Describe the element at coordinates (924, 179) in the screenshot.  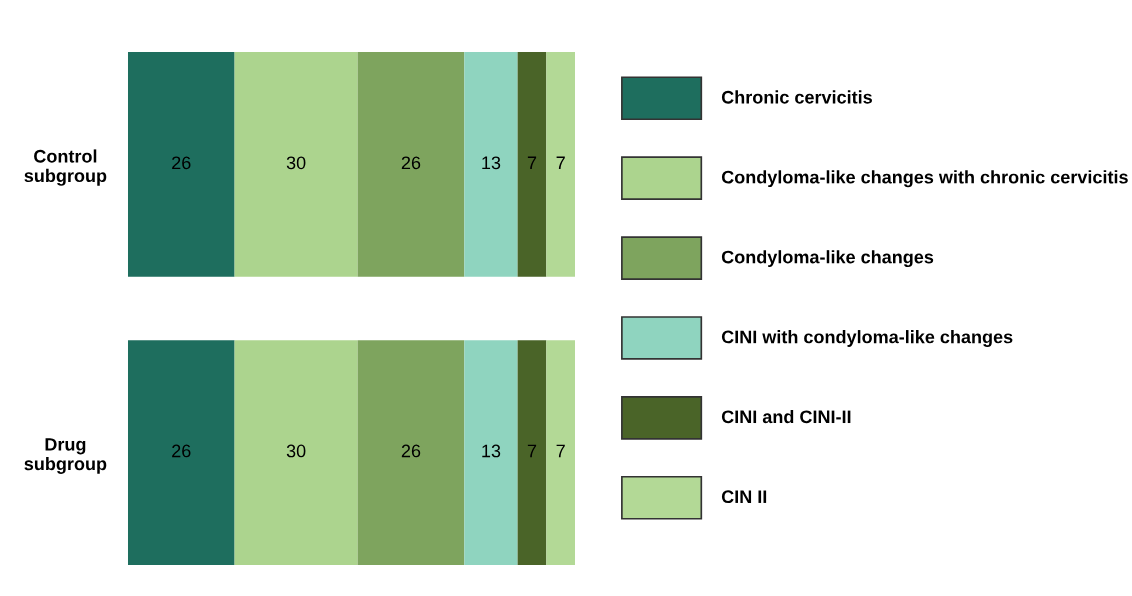
I see `legend-label: Condyloma-like changes with chronic cervicitis` at that location.